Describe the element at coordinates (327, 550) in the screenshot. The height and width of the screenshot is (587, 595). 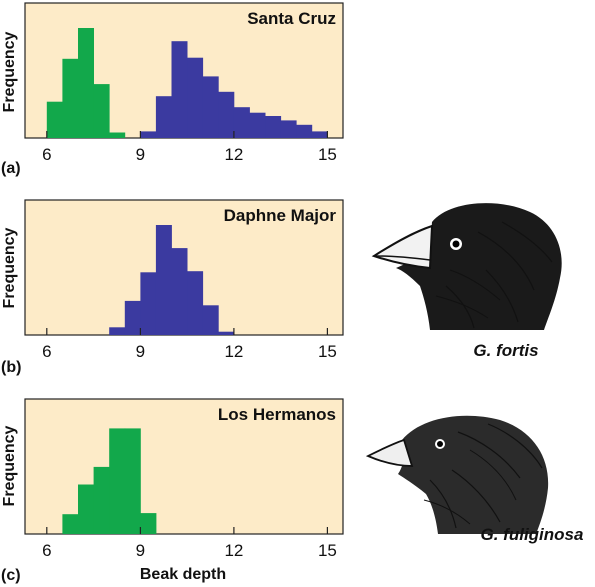
I see `x-tick-label-c-3: 15` at that location.